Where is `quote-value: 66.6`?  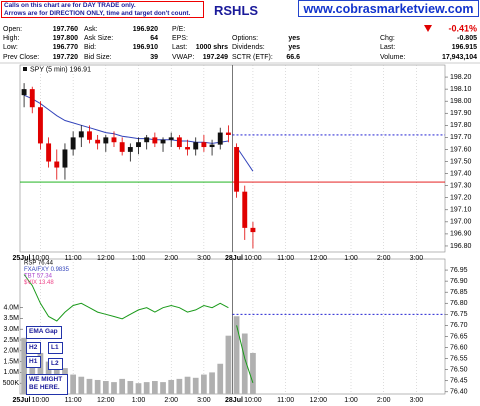
quote-value: 66.6 is located at coordinates (293, 57).